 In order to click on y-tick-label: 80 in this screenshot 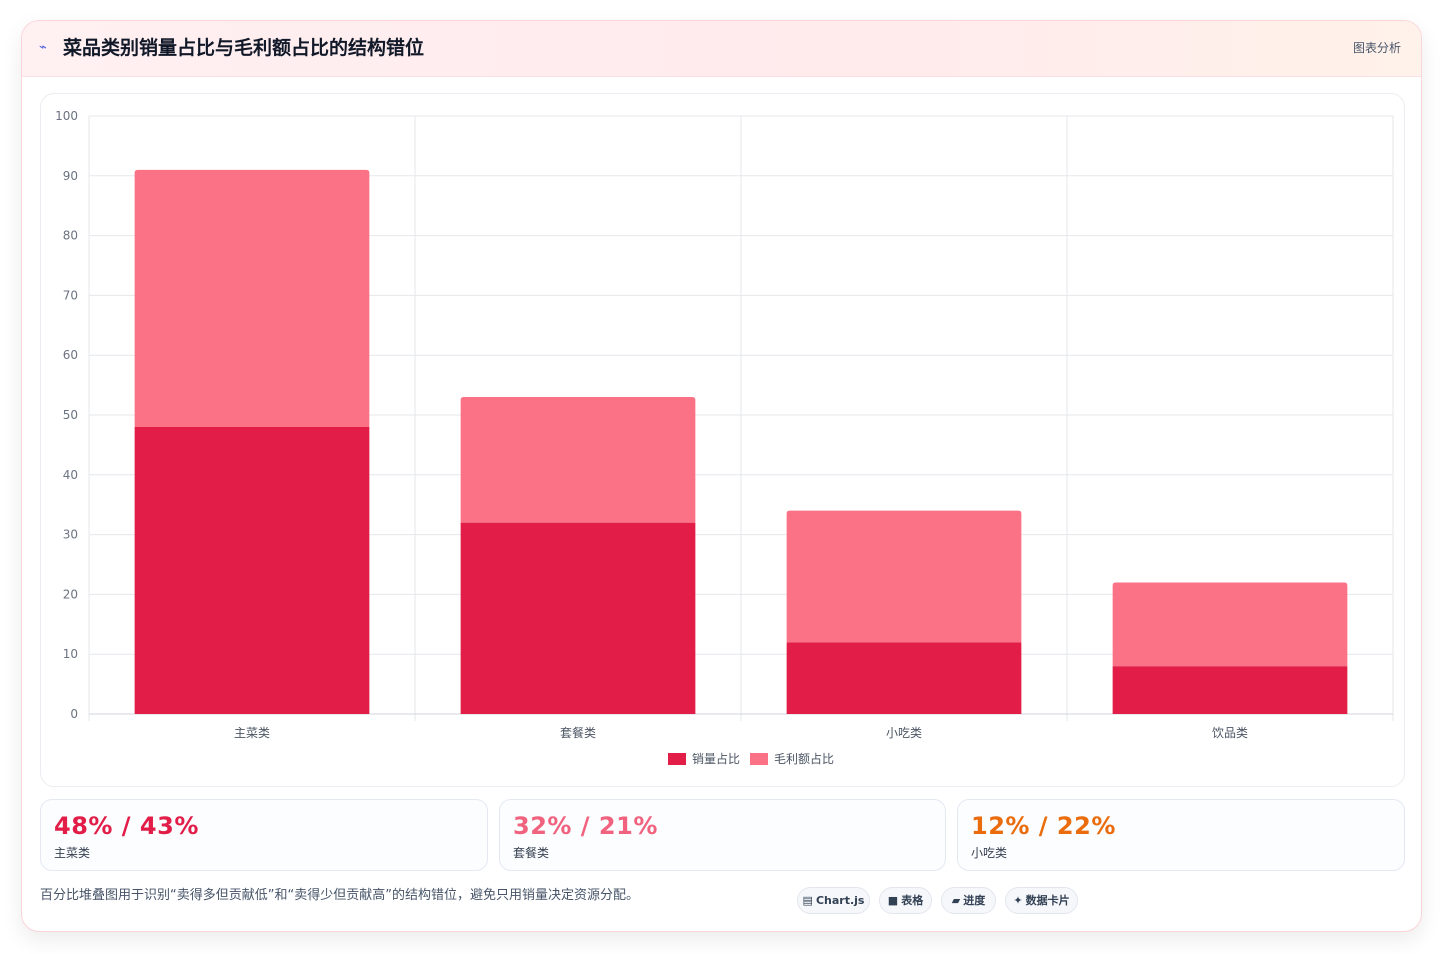, I will do `click(70, 236)`.